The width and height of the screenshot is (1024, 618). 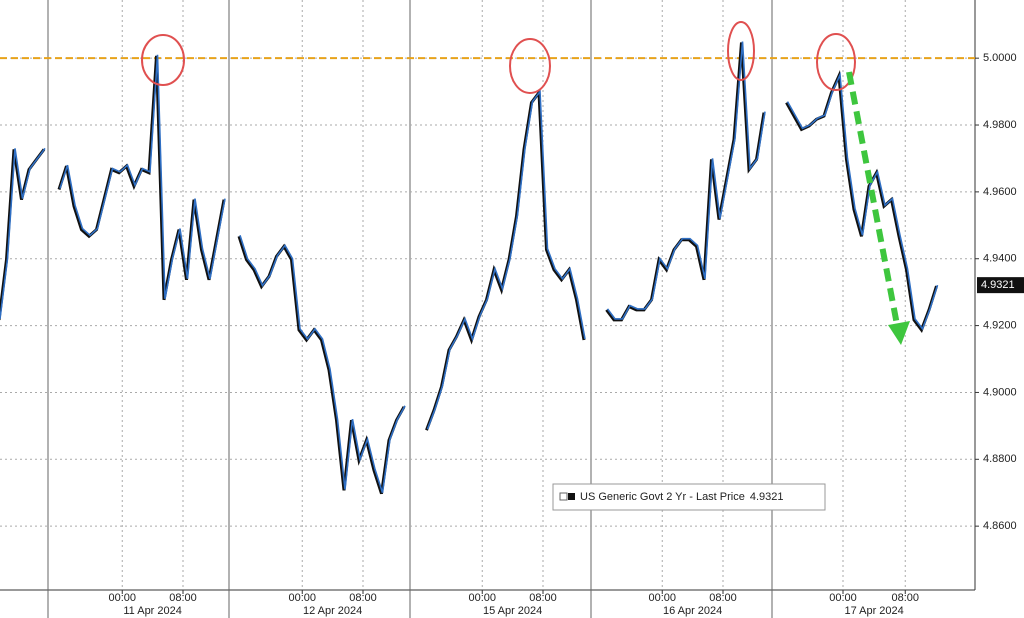 What do you see at coordinates (1000, 259) in the screenshot?
I see `y-tick-label: 4.9400` at bounding box center [1000, 259].